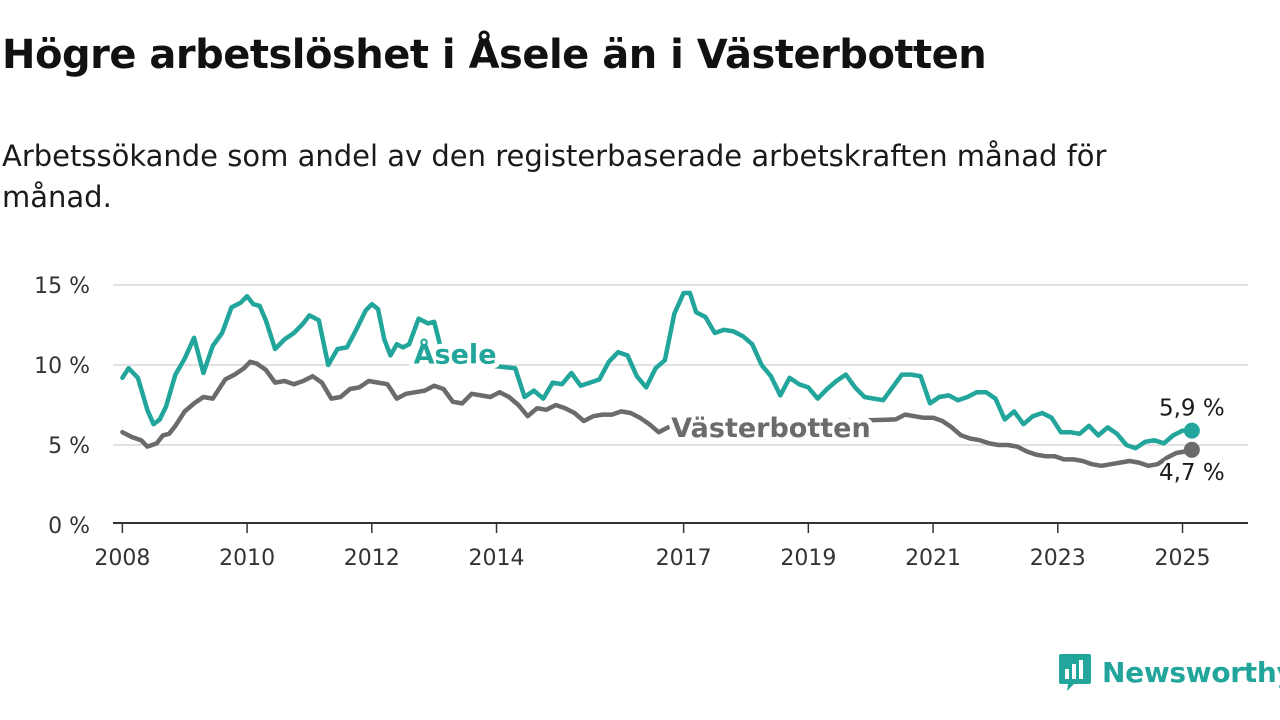  What do you see at coordinates (1058, 558) in the screenshot?
I see `x-tick-label: 2023` at bounding box center [1058, 558].